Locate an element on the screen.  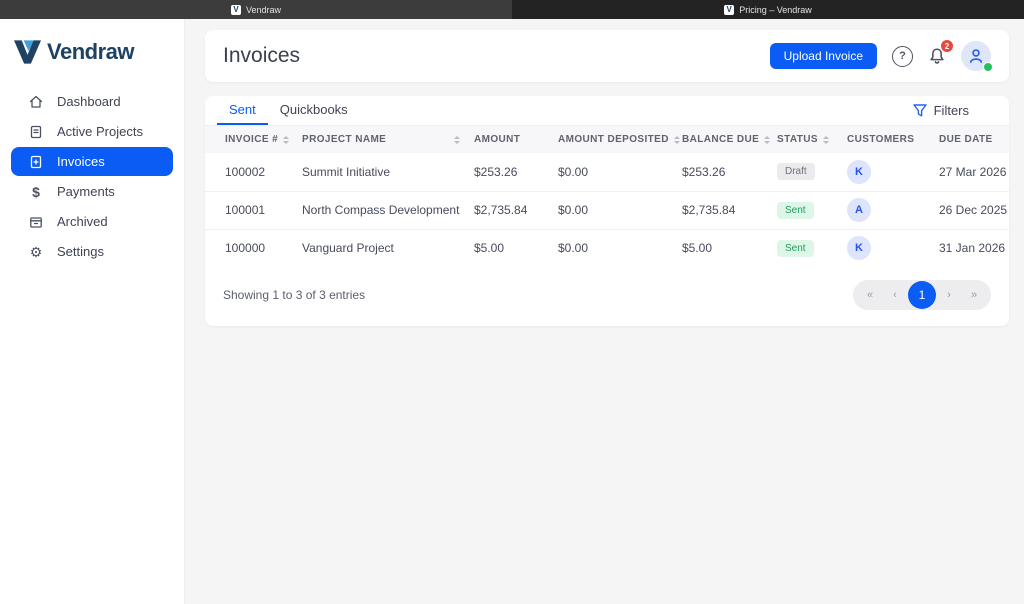
balance-due: $2,735.84 is located at coordinates (729, 209).